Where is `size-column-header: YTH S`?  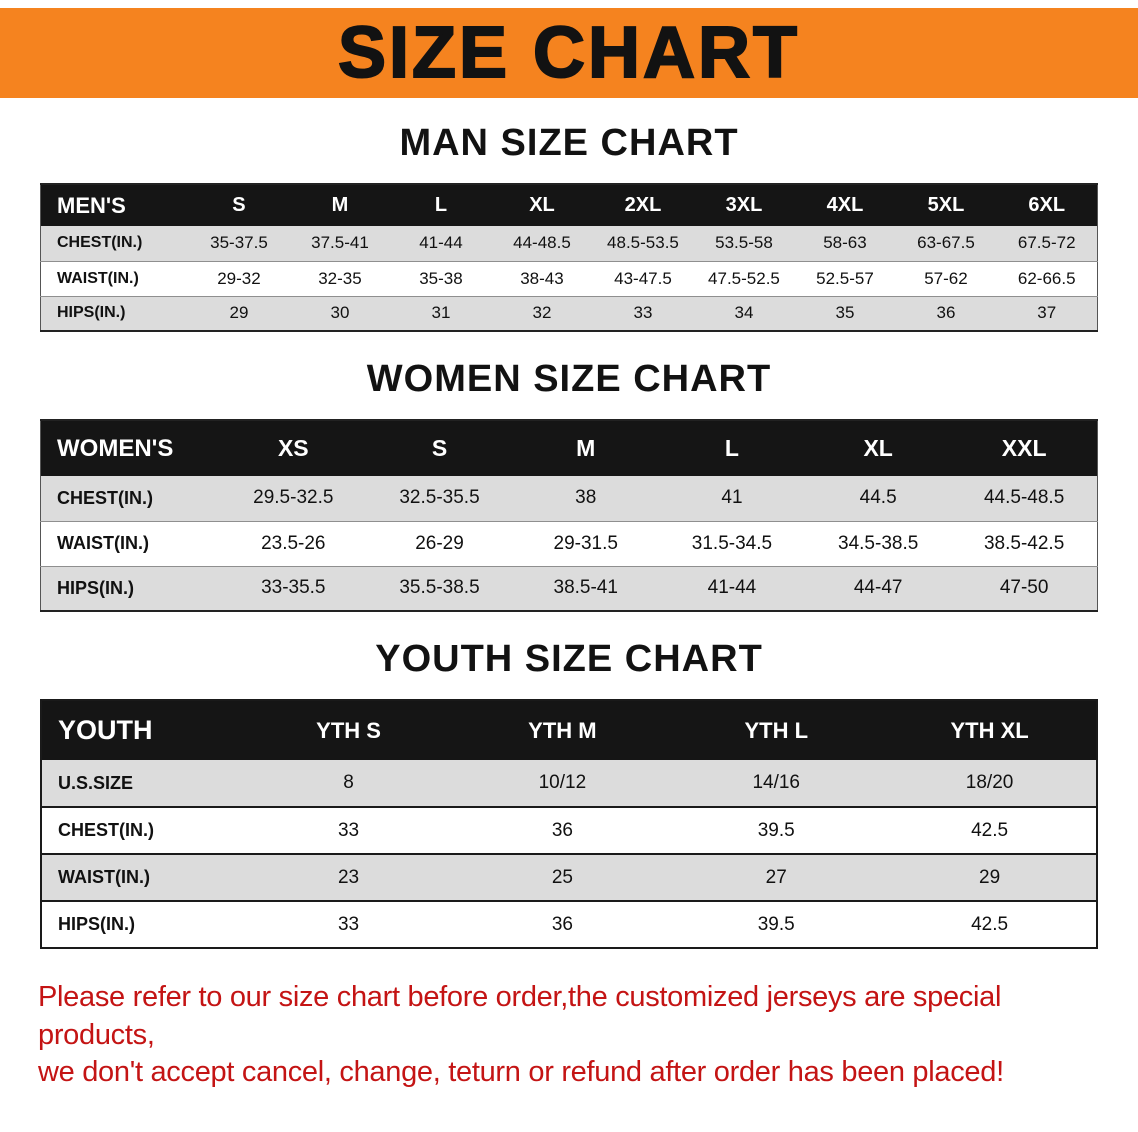 size-column-header: YTH S is located at coordinates (348, 730).